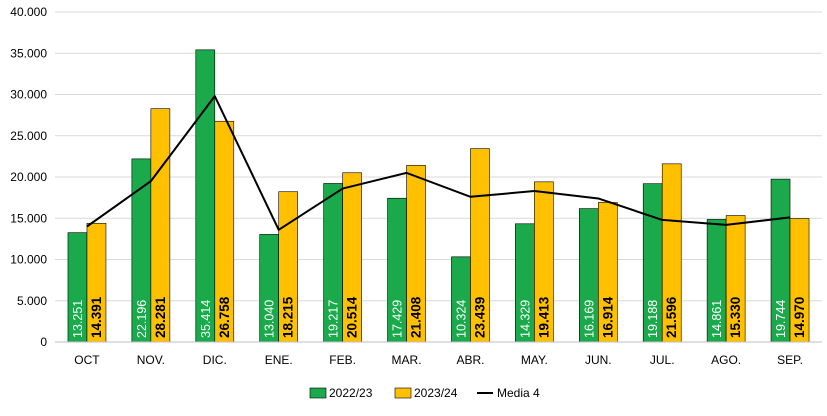  What do you see at coordinates (461, 319) in the screenshot?
I see `data-label-2022-23-abr: 10.324` at bounding box center [461, 319].